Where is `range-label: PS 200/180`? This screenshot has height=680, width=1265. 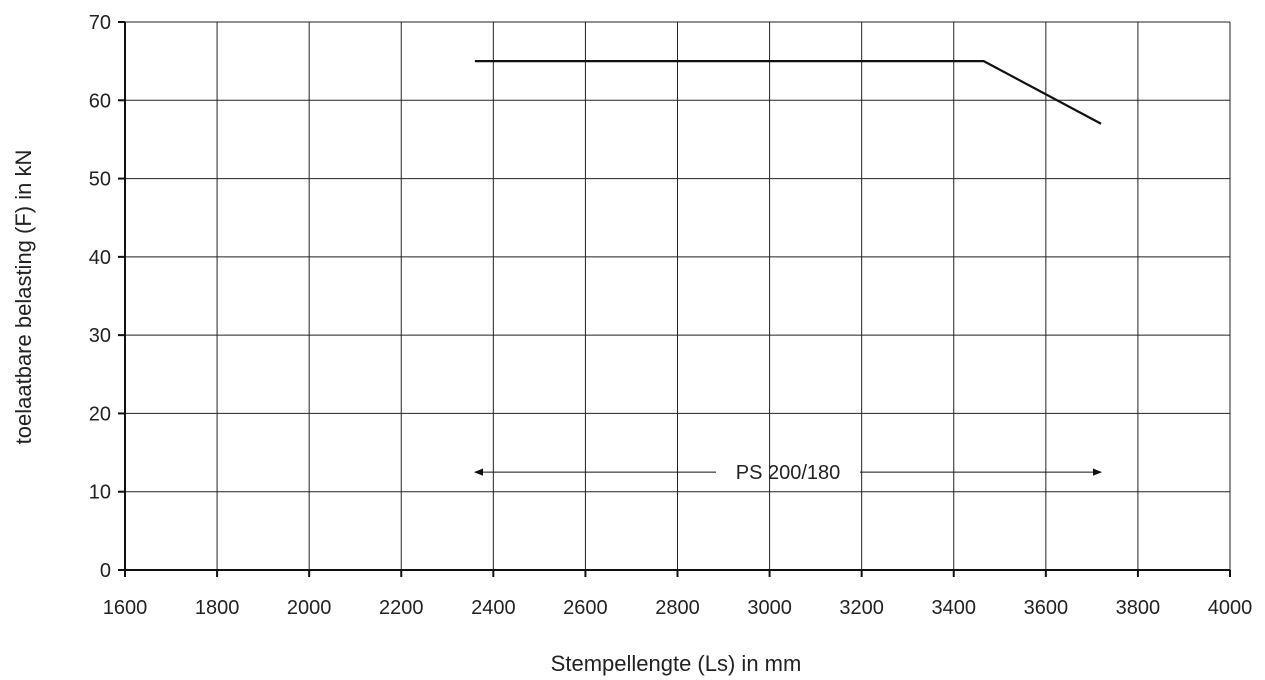 range-label: PS 200/180 is located at coordinates (788, 473).